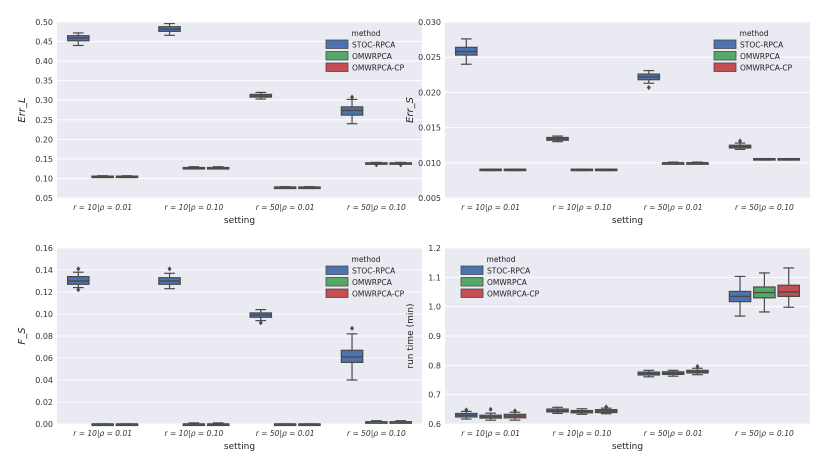 Image resolution: width=830 pixels, height=475 pixels. I want to click on y-tick-label: 0.04, so click(44, 380).